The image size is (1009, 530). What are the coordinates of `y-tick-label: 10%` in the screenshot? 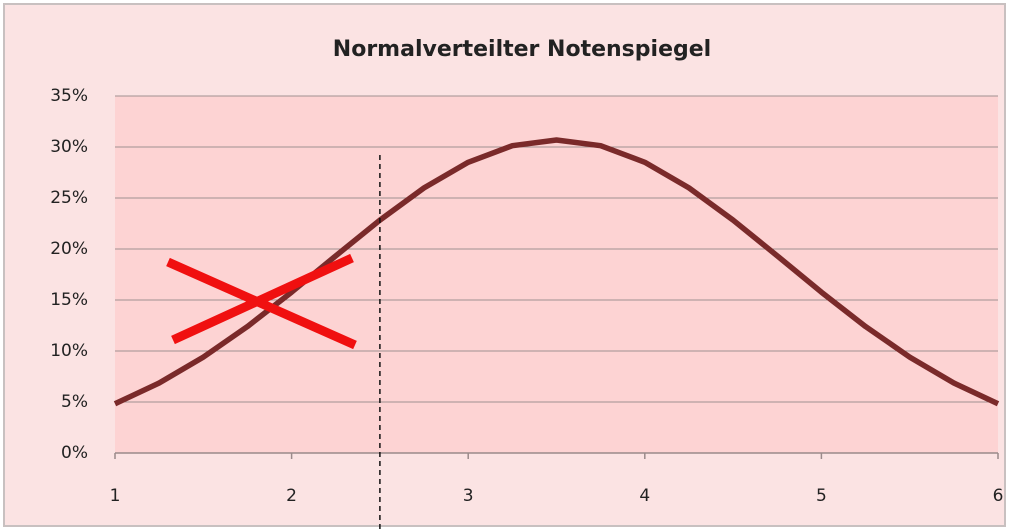 It's located at (69, 351).